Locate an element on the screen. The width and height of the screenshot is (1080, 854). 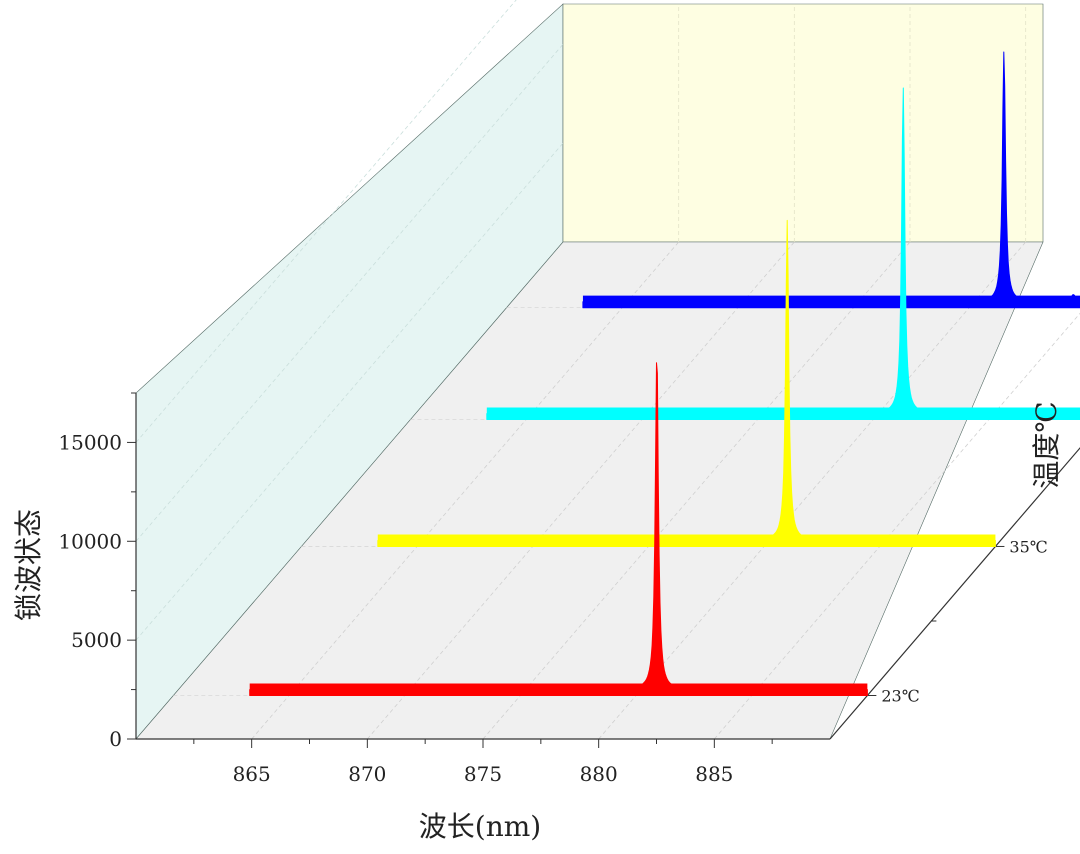
x-tick-label: 885 is located at coordinates (714, 774).